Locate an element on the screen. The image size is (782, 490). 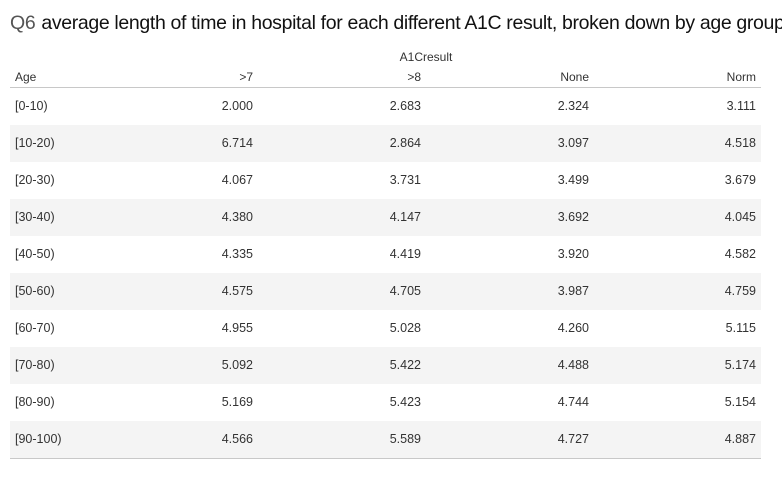
table-row: [70-80) 5.092 5.422 4.488 5.174 is located at coordinates (385, 365).